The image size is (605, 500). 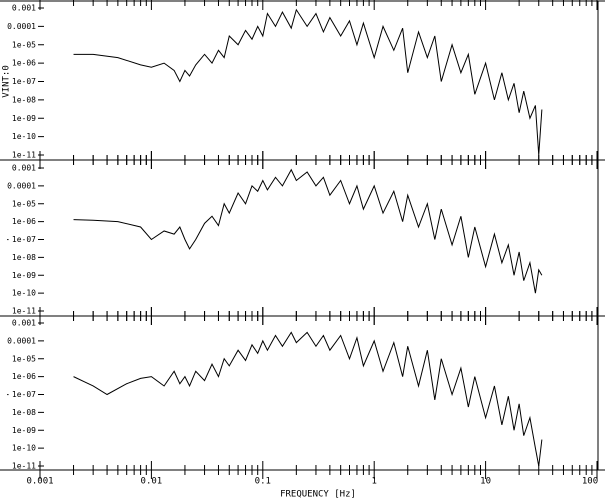 I want to click on x-tick-label: 0.001, so click(x=39, y=482).